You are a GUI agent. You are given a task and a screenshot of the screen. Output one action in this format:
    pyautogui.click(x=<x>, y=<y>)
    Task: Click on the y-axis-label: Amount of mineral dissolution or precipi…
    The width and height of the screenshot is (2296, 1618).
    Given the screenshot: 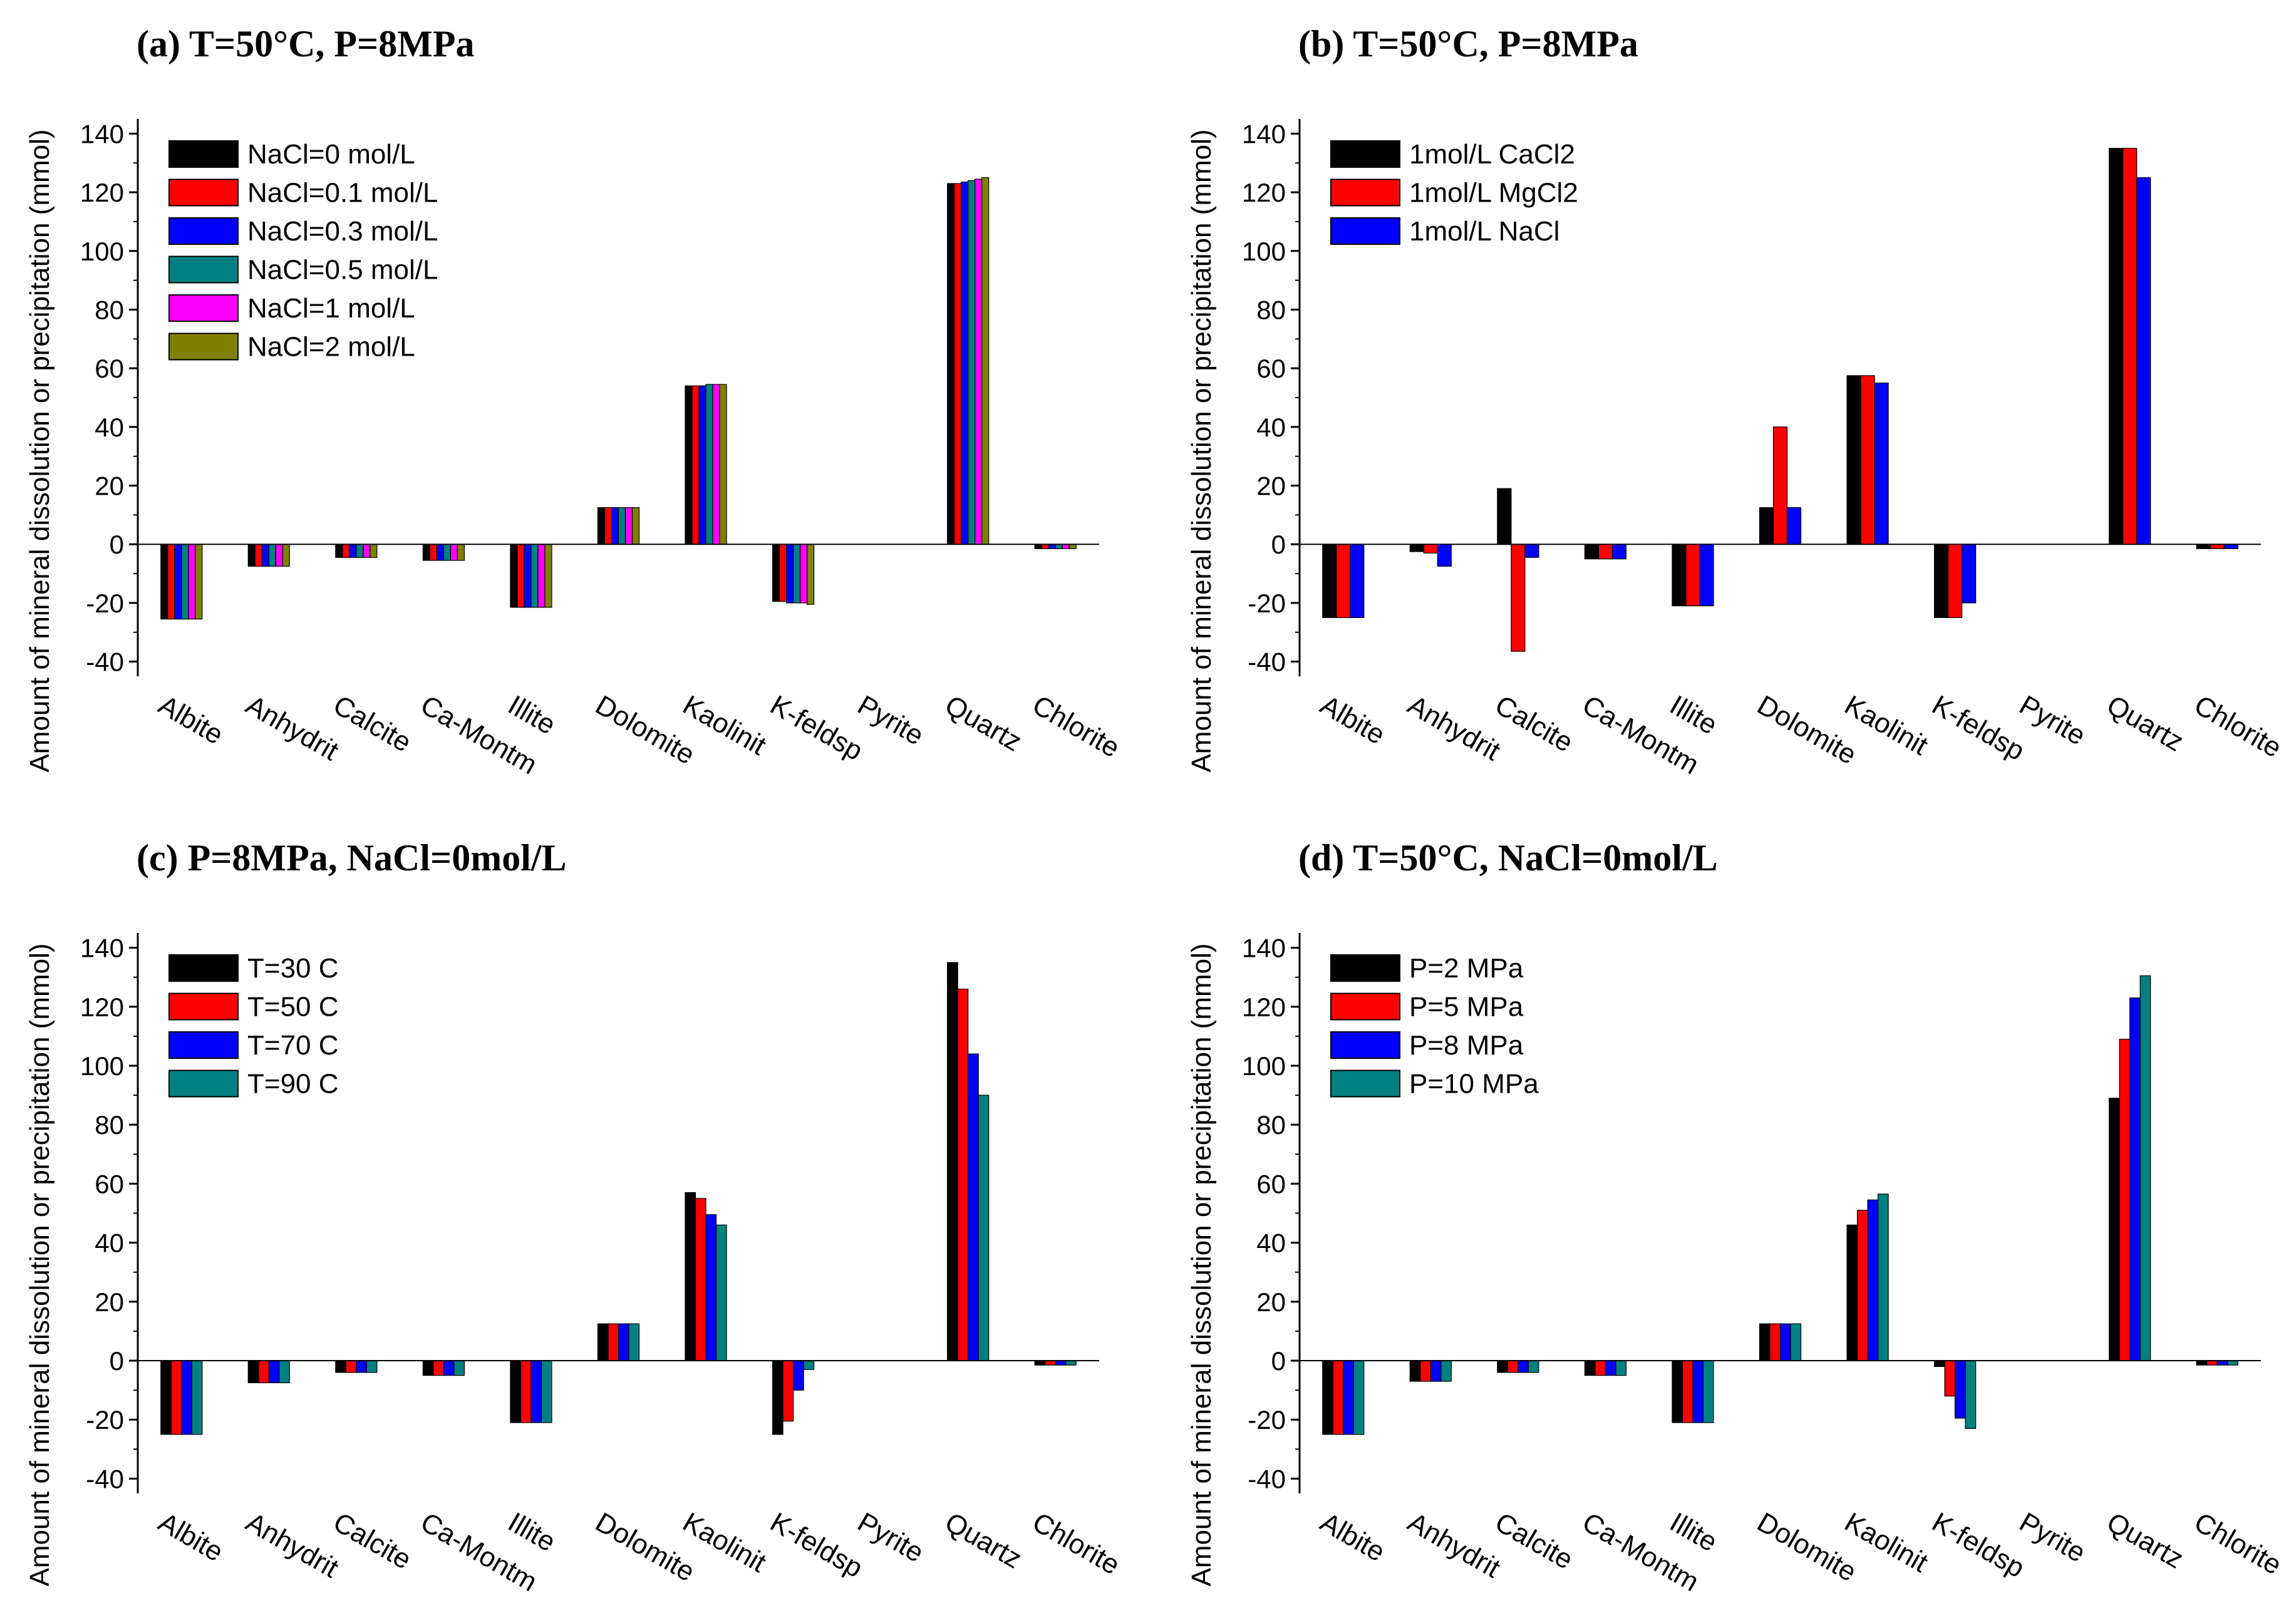 What is the action you would take?
    pyautogui.click(x=1201, y=451)
    